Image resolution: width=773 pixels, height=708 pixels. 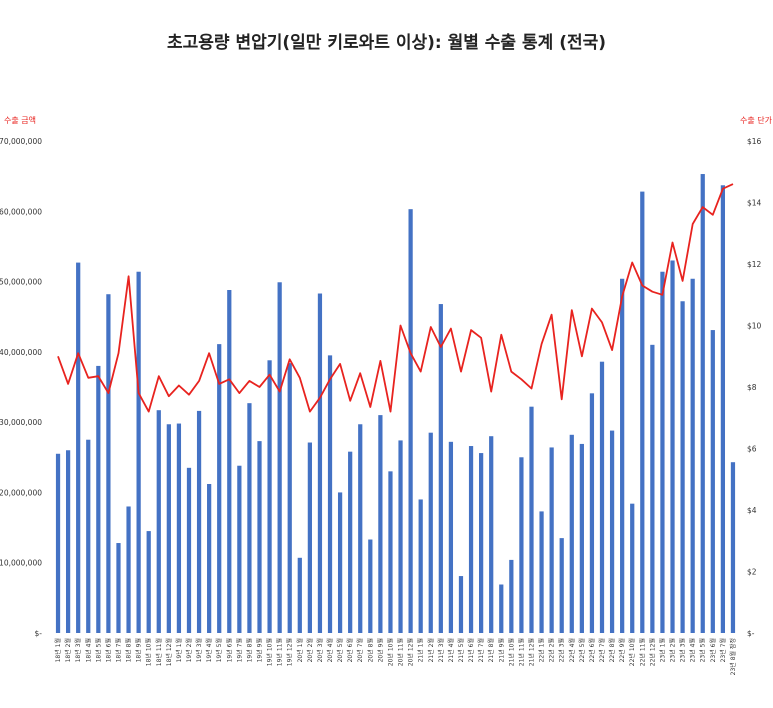 I want to click on y2-tick-label: $10, so click(x=754, y=326).